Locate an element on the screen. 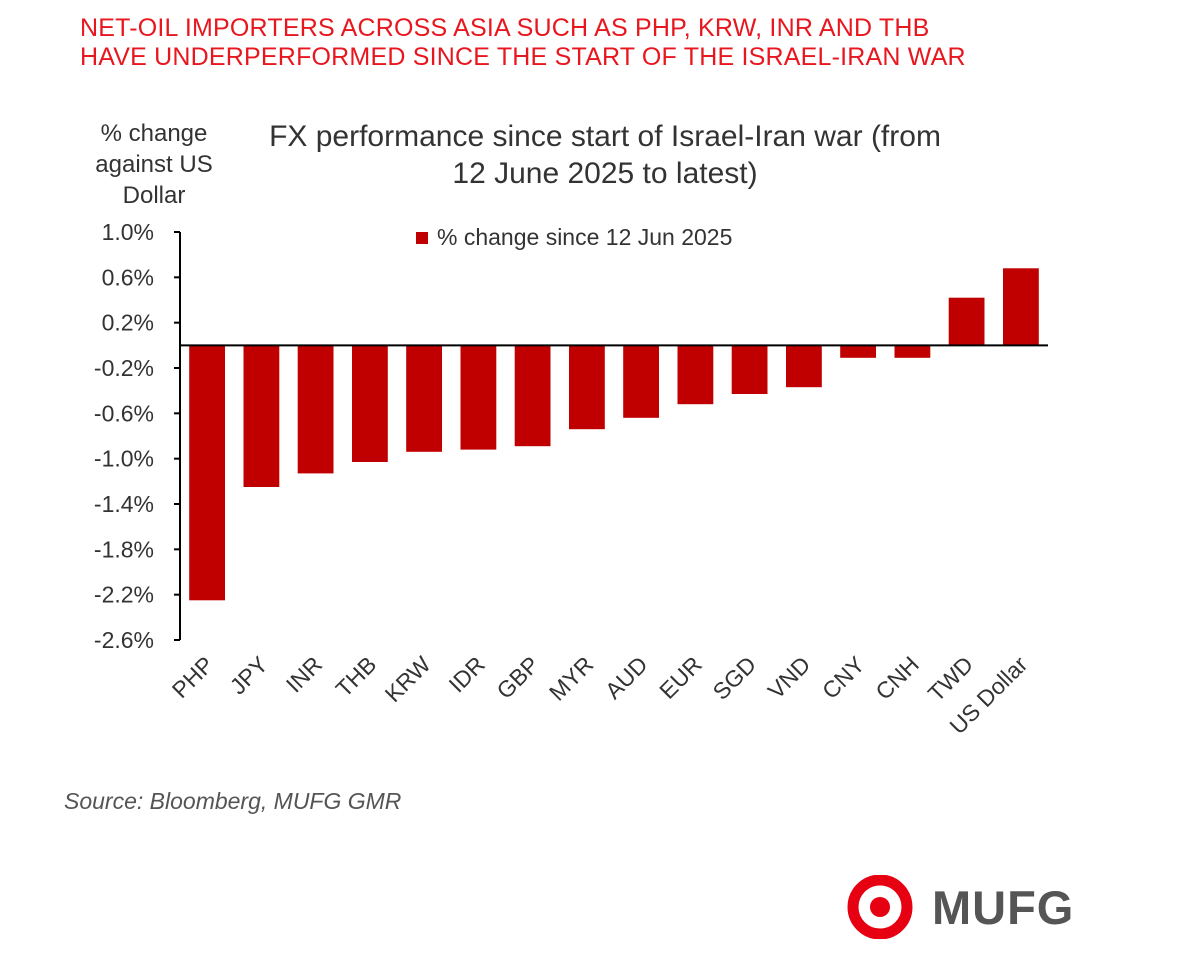  y-tick-label: -1.4% is located at coordinates (124, 504).